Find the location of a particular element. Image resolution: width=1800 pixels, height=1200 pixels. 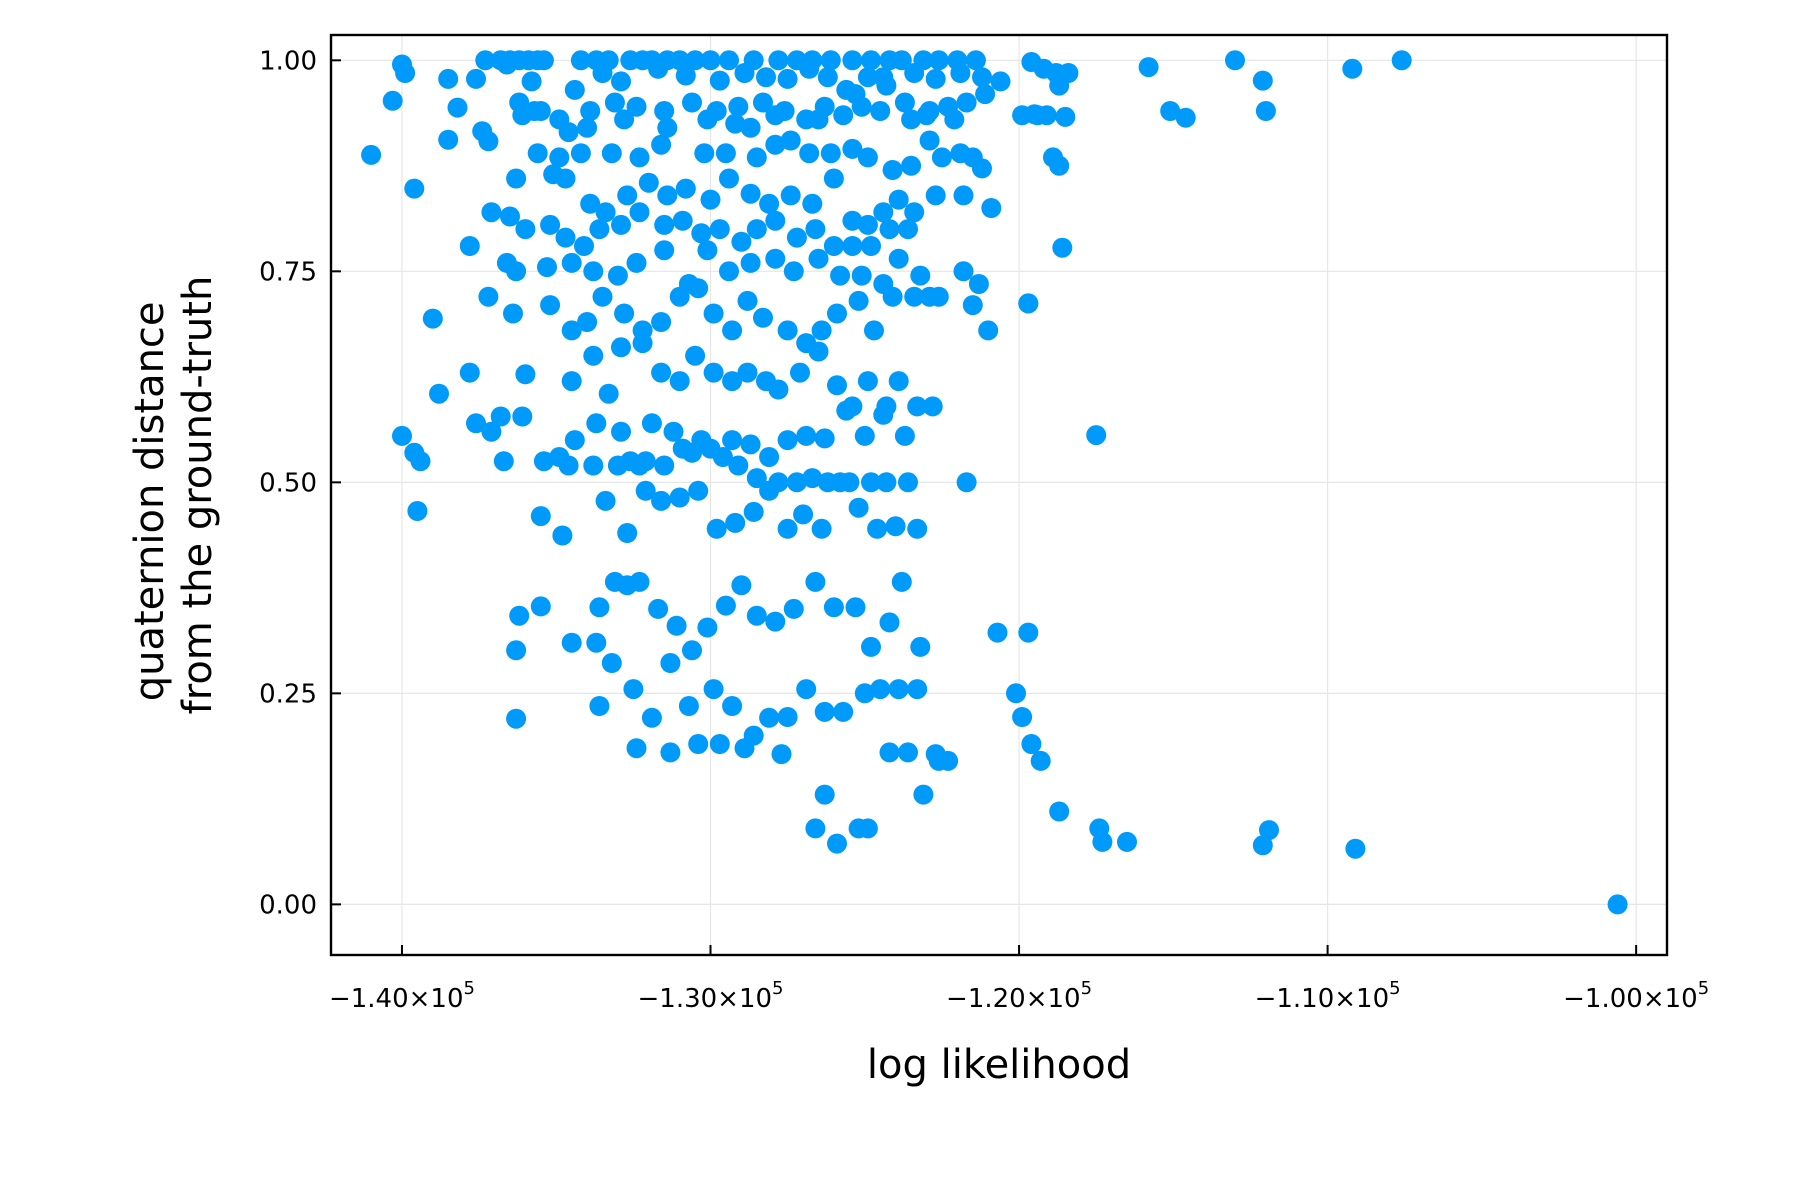

y-tick-label: 0.25 is located at coordinates (288, 694).